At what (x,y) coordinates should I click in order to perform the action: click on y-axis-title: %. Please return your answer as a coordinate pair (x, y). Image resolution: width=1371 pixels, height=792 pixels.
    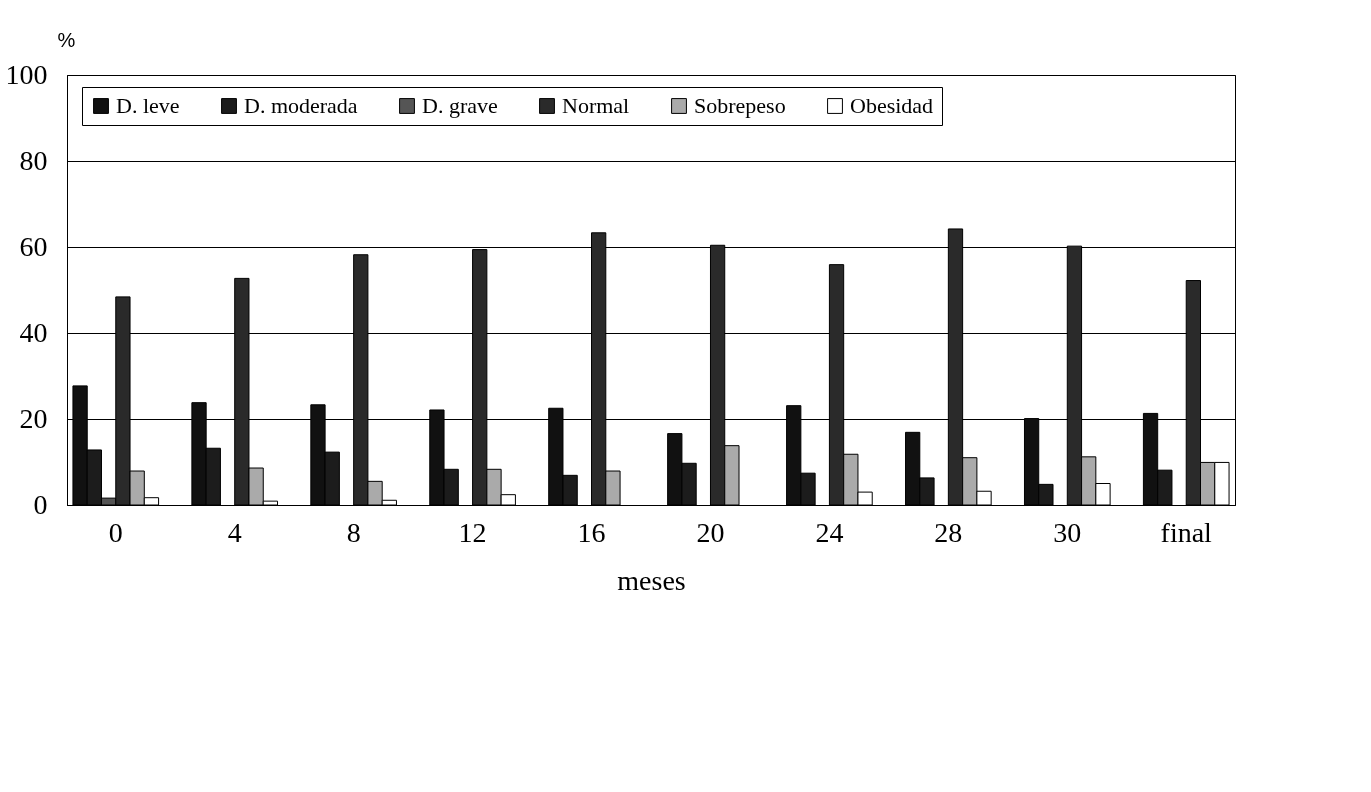
    Looking at the image, I should click on (66, 39).